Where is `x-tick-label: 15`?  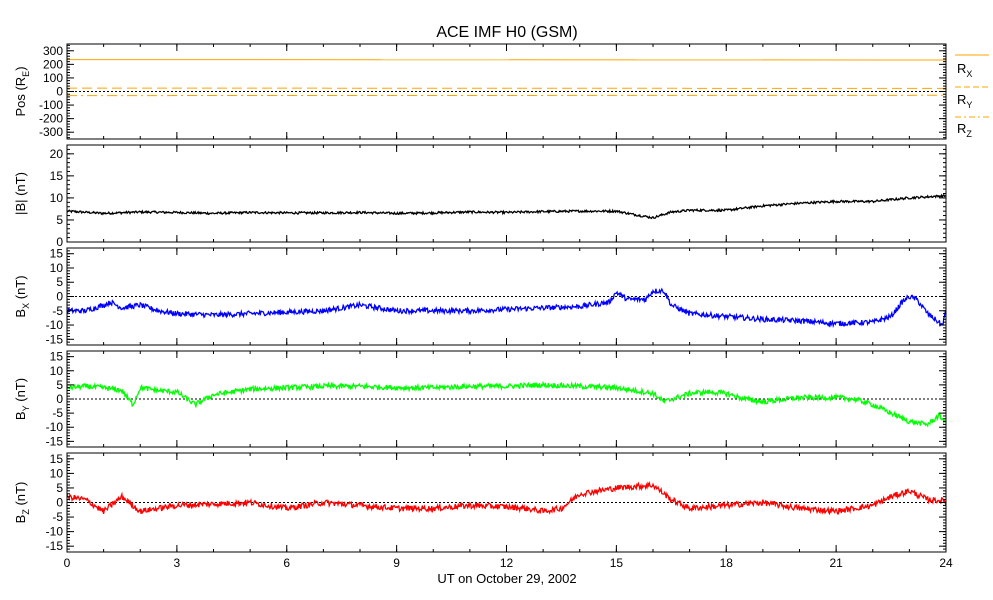 x-tick-label: 15 is located at coordinates (617, 563).